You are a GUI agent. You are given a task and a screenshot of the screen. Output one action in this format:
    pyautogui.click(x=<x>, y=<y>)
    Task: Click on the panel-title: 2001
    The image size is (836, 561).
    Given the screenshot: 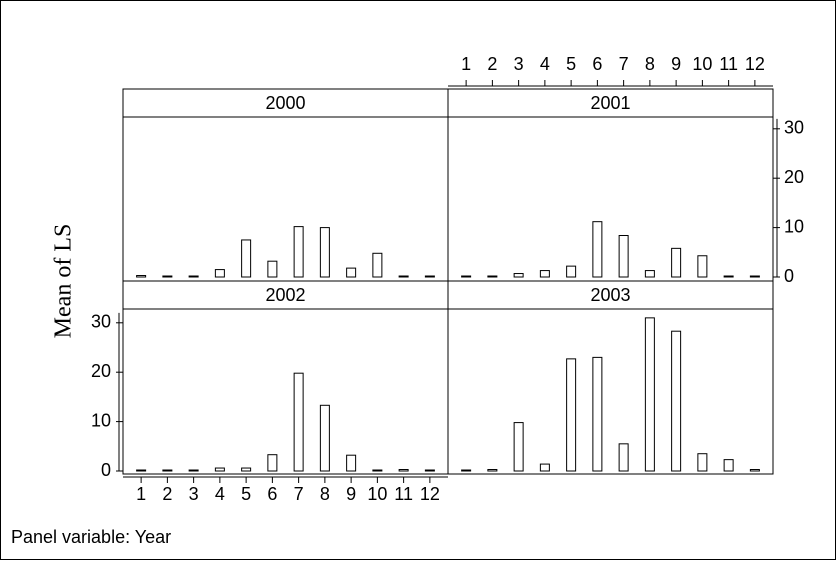 What is the action you would take?
    pyautogui.click(x=610, y=103)
    